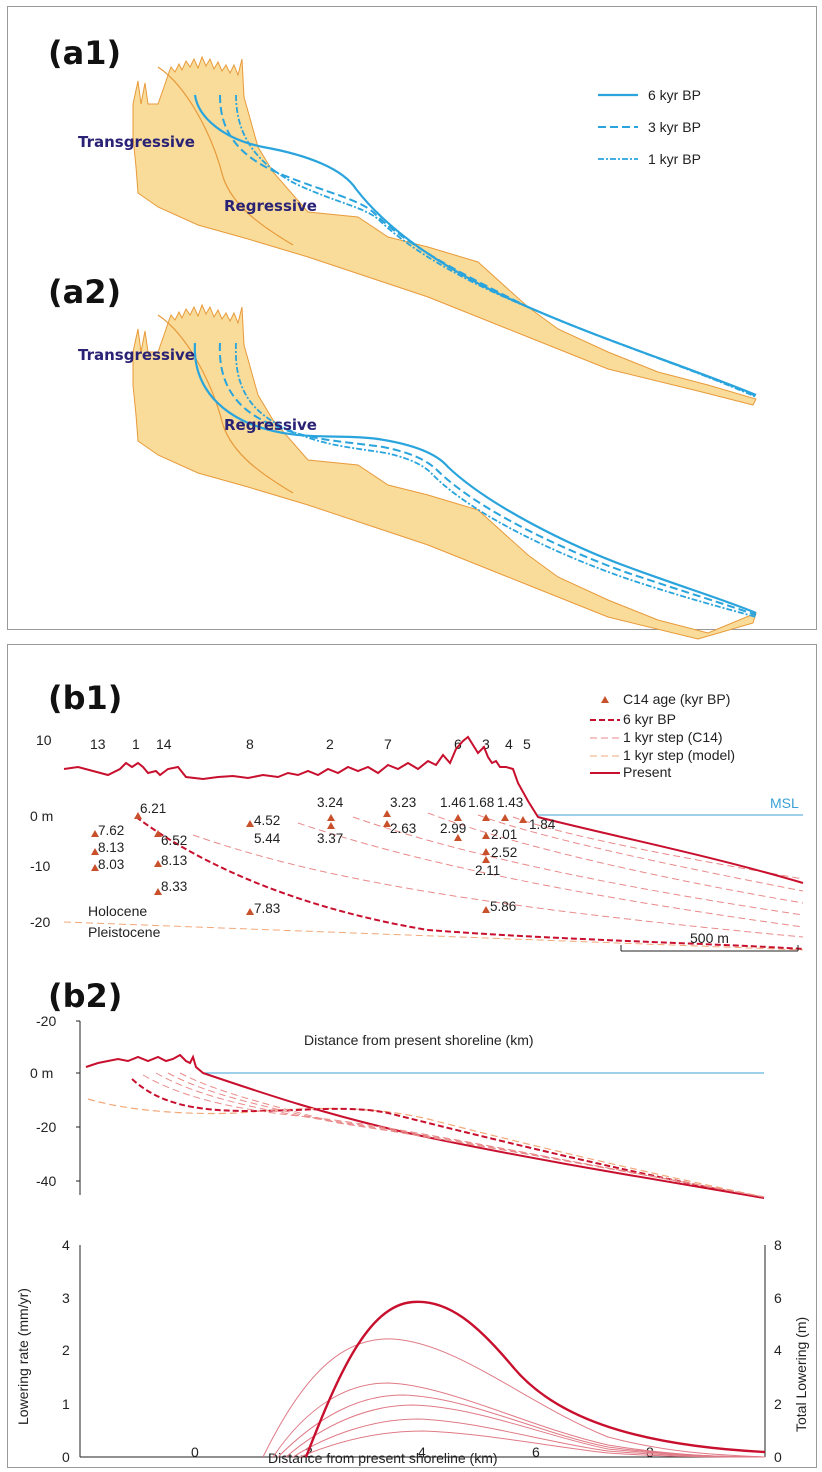 The width and height of the screenshot is (822, 1472). I want to click on core-id: 13, so click(98, 744).